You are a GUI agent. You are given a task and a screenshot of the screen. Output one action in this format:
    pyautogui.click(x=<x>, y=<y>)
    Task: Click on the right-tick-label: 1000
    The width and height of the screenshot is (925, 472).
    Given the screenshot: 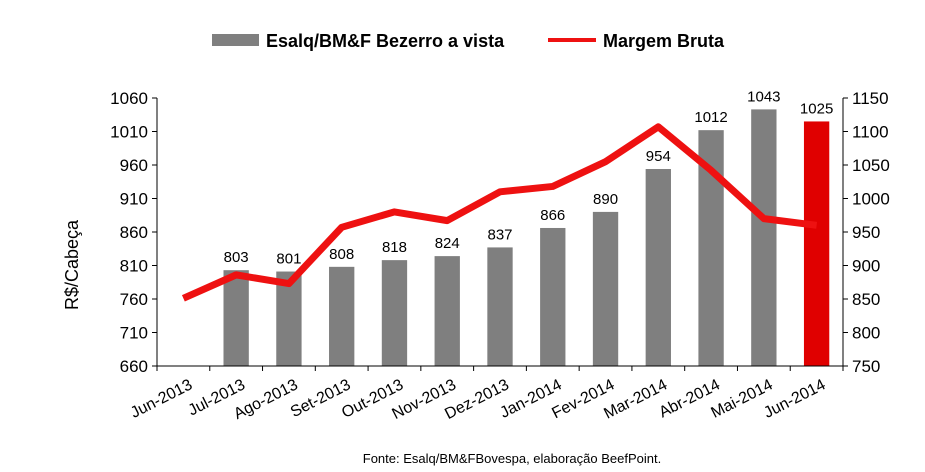 What is the action you would take?
    pyautogui.click(x=871, y=199)
    